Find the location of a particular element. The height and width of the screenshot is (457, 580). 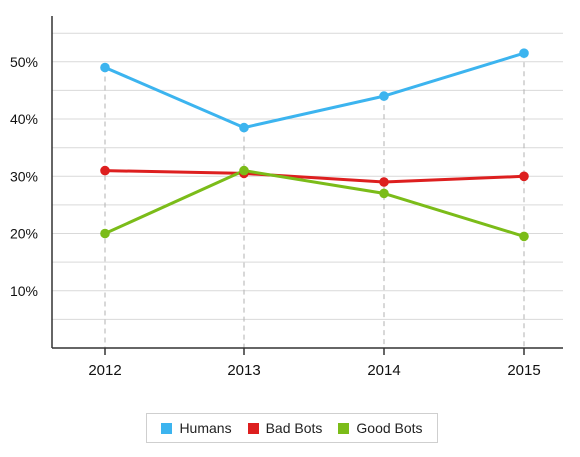

legend-label-bad-bots: Bad Bots is located at coordinates (294, 428).